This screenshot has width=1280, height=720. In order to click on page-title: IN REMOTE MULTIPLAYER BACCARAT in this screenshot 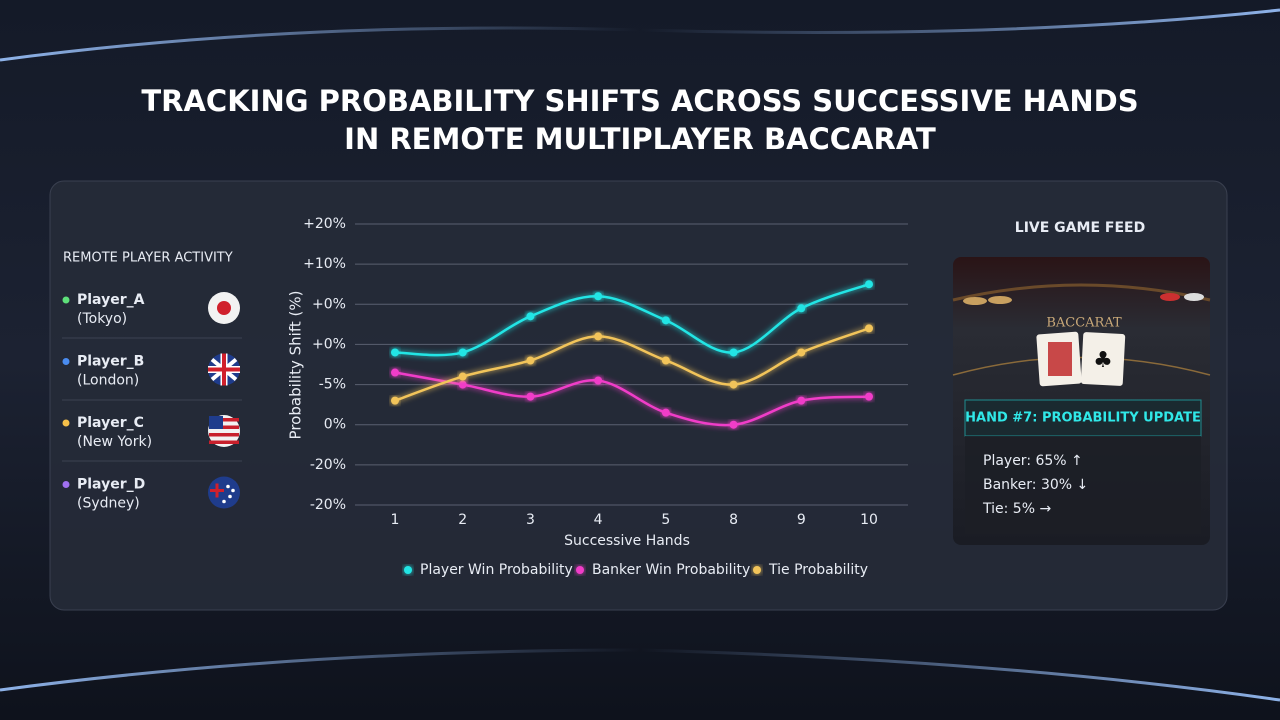, I will do `click(640, 139)`.